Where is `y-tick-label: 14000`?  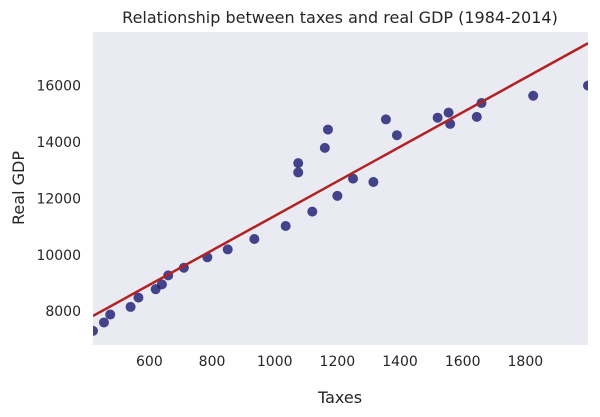 y-tick-label: 14000 is located at coordinates (58, 143).